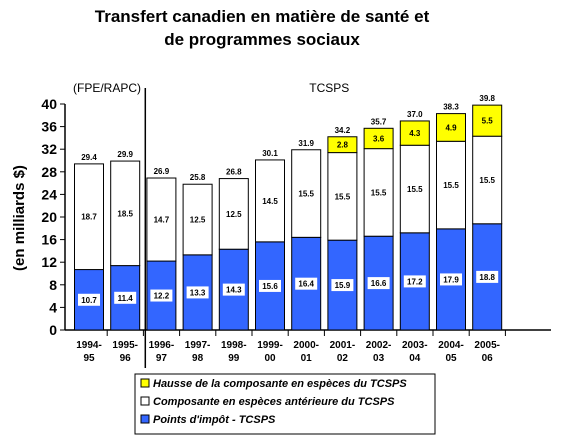 This screenshot has height=438, width=577. What do you see at coordinates (53, 285) in the screenshot?
I see `y-tick-label: 8` at bounding box center [53, 285].